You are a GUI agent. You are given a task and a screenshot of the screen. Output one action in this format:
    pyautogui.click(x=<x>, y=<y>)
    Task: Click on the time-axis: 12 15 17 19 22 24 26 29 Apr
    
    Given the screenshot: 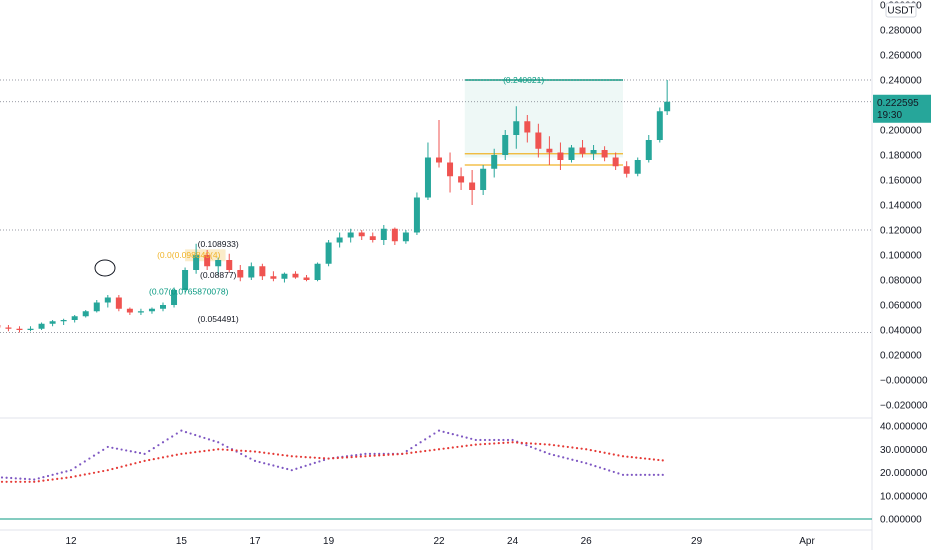 What is the action you would take?
    pyautogui.click(x=440, y=541)
    